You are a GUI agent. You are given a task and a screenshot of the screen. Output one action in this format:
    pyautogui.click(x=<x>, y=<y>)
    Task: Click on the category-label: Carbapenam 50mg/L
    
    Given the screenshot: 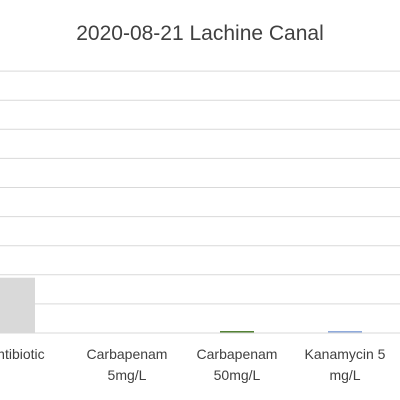 What is the action you would take?
    pyautogui.click(x=237, y=364)
    